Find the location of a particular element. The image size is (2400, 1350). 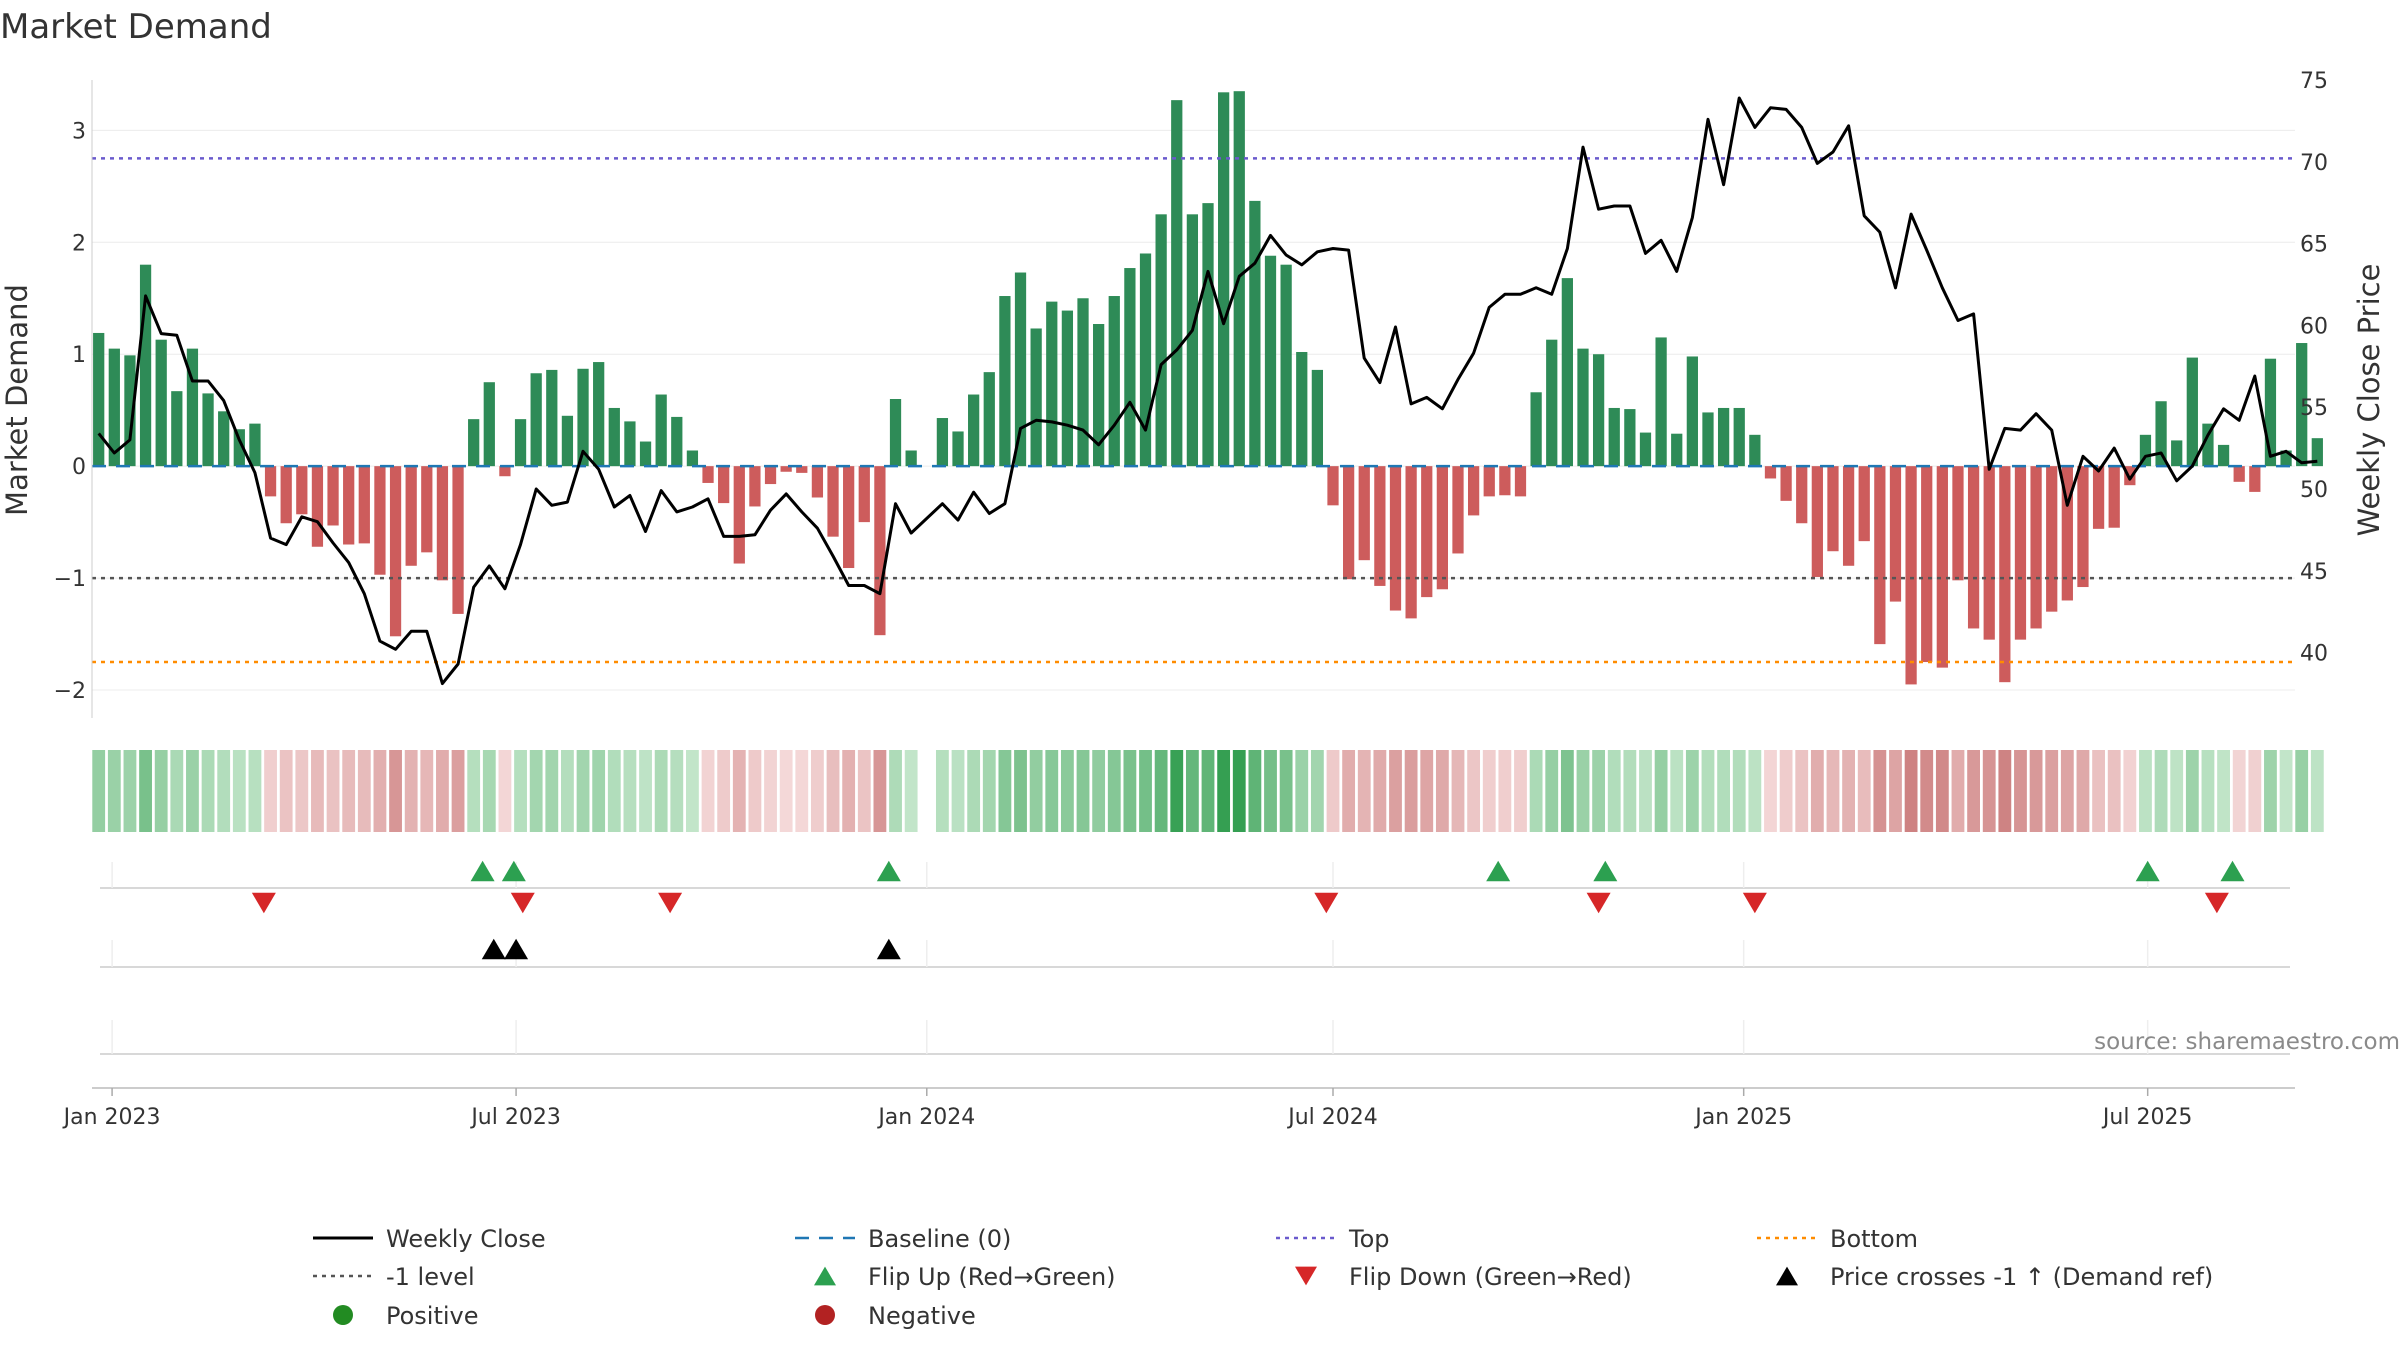

price-cross-marker is located at coordinates (516, 949).